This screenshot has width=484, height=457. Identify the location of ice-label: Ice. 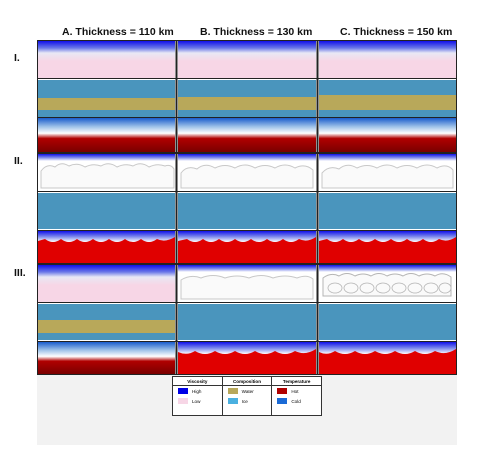
(244, 401).